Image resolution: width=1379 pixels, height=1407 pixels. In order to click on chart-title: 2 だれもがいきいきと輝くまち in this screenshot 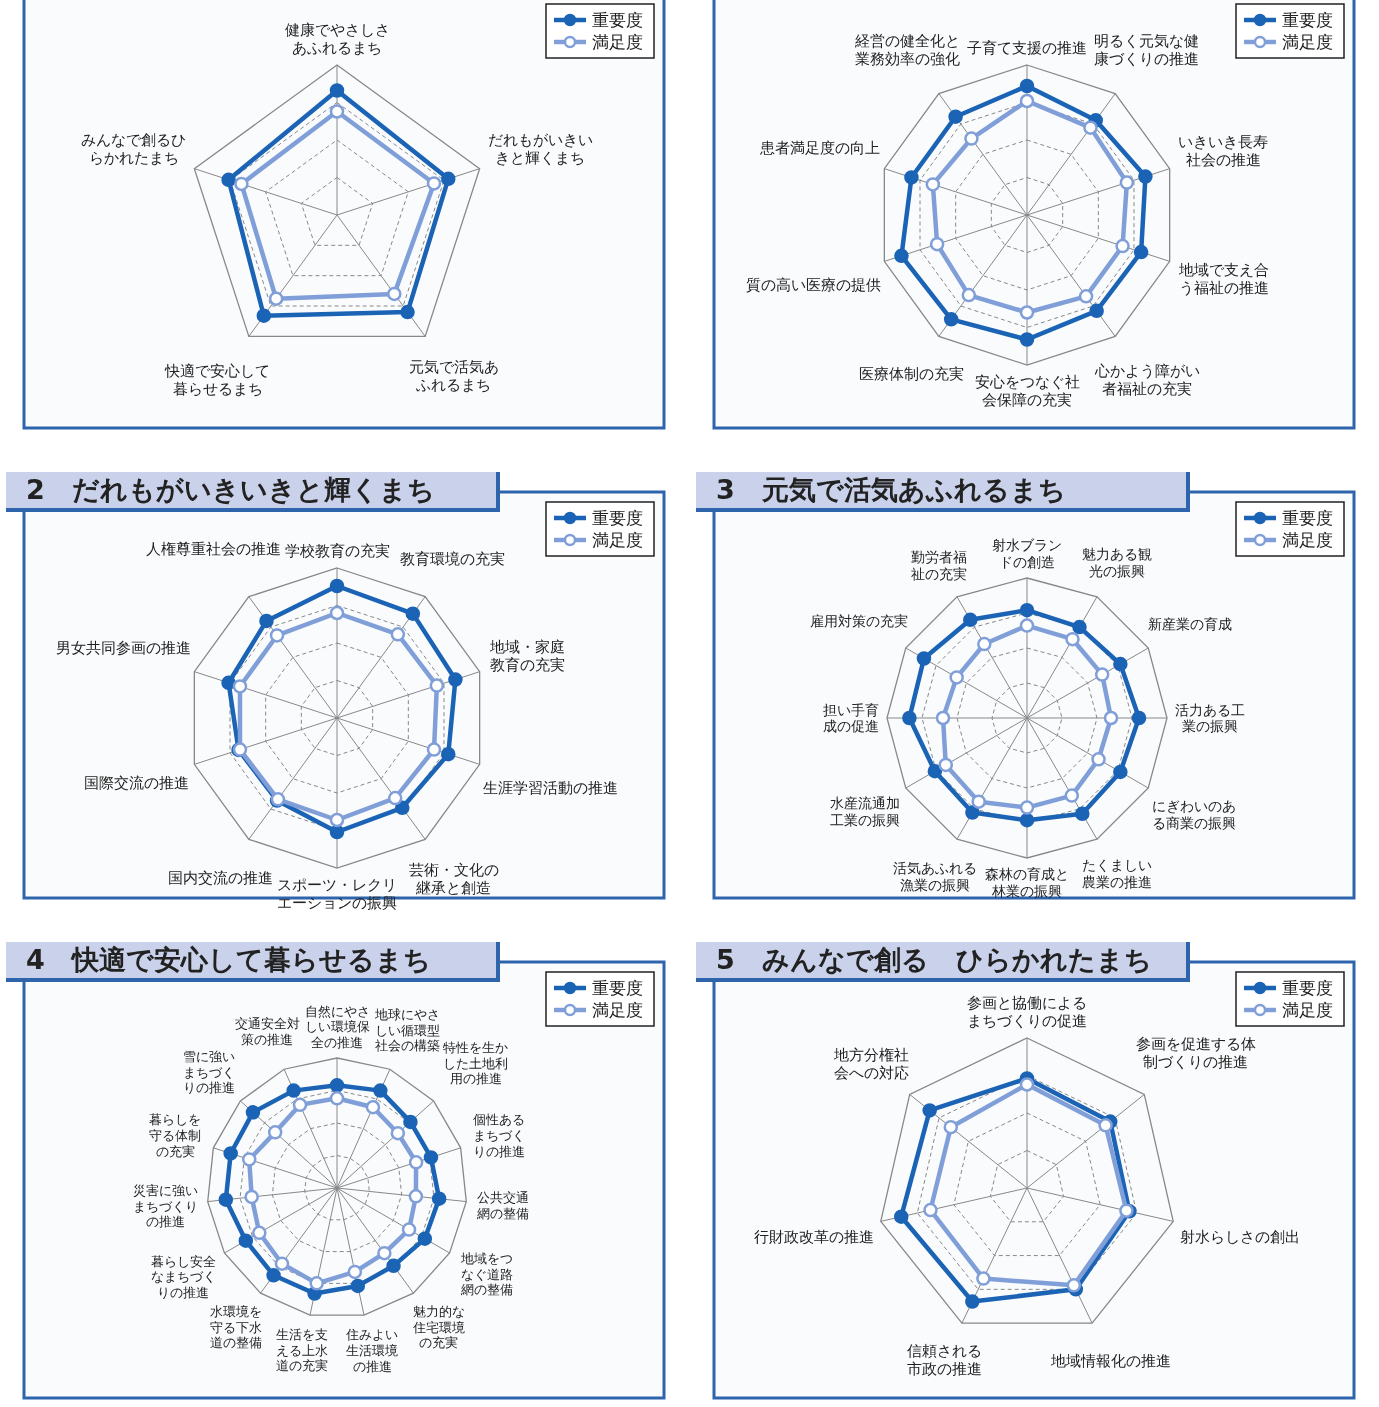, I will do `click(230, 490)`.